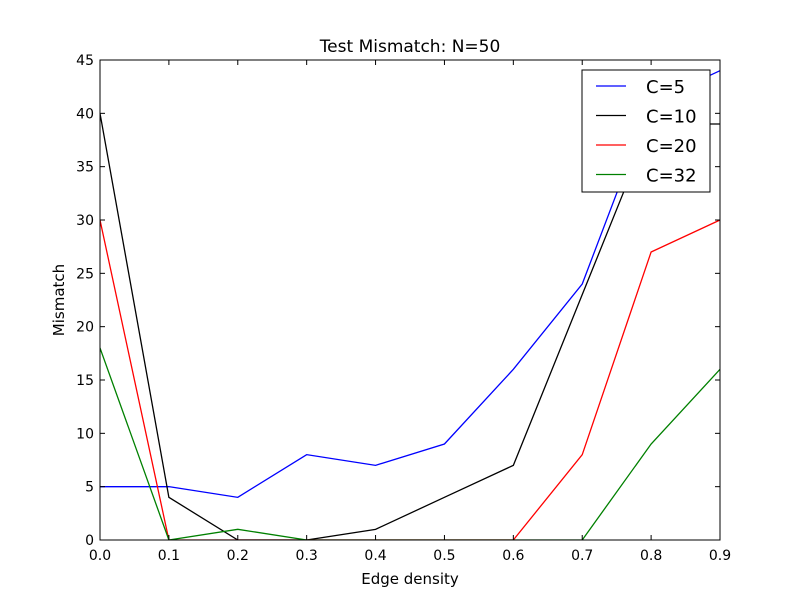 The width and height of the screenshot is (800, 604). I want to click on x-tick-label: 0.2, so click(238, 556).